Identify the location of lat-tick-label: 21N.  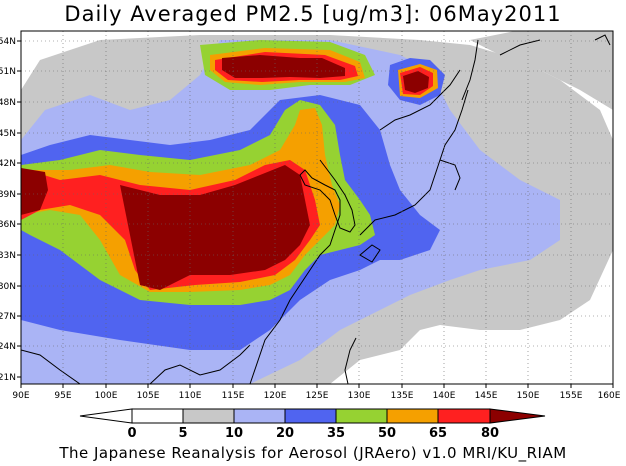
(8, 378).